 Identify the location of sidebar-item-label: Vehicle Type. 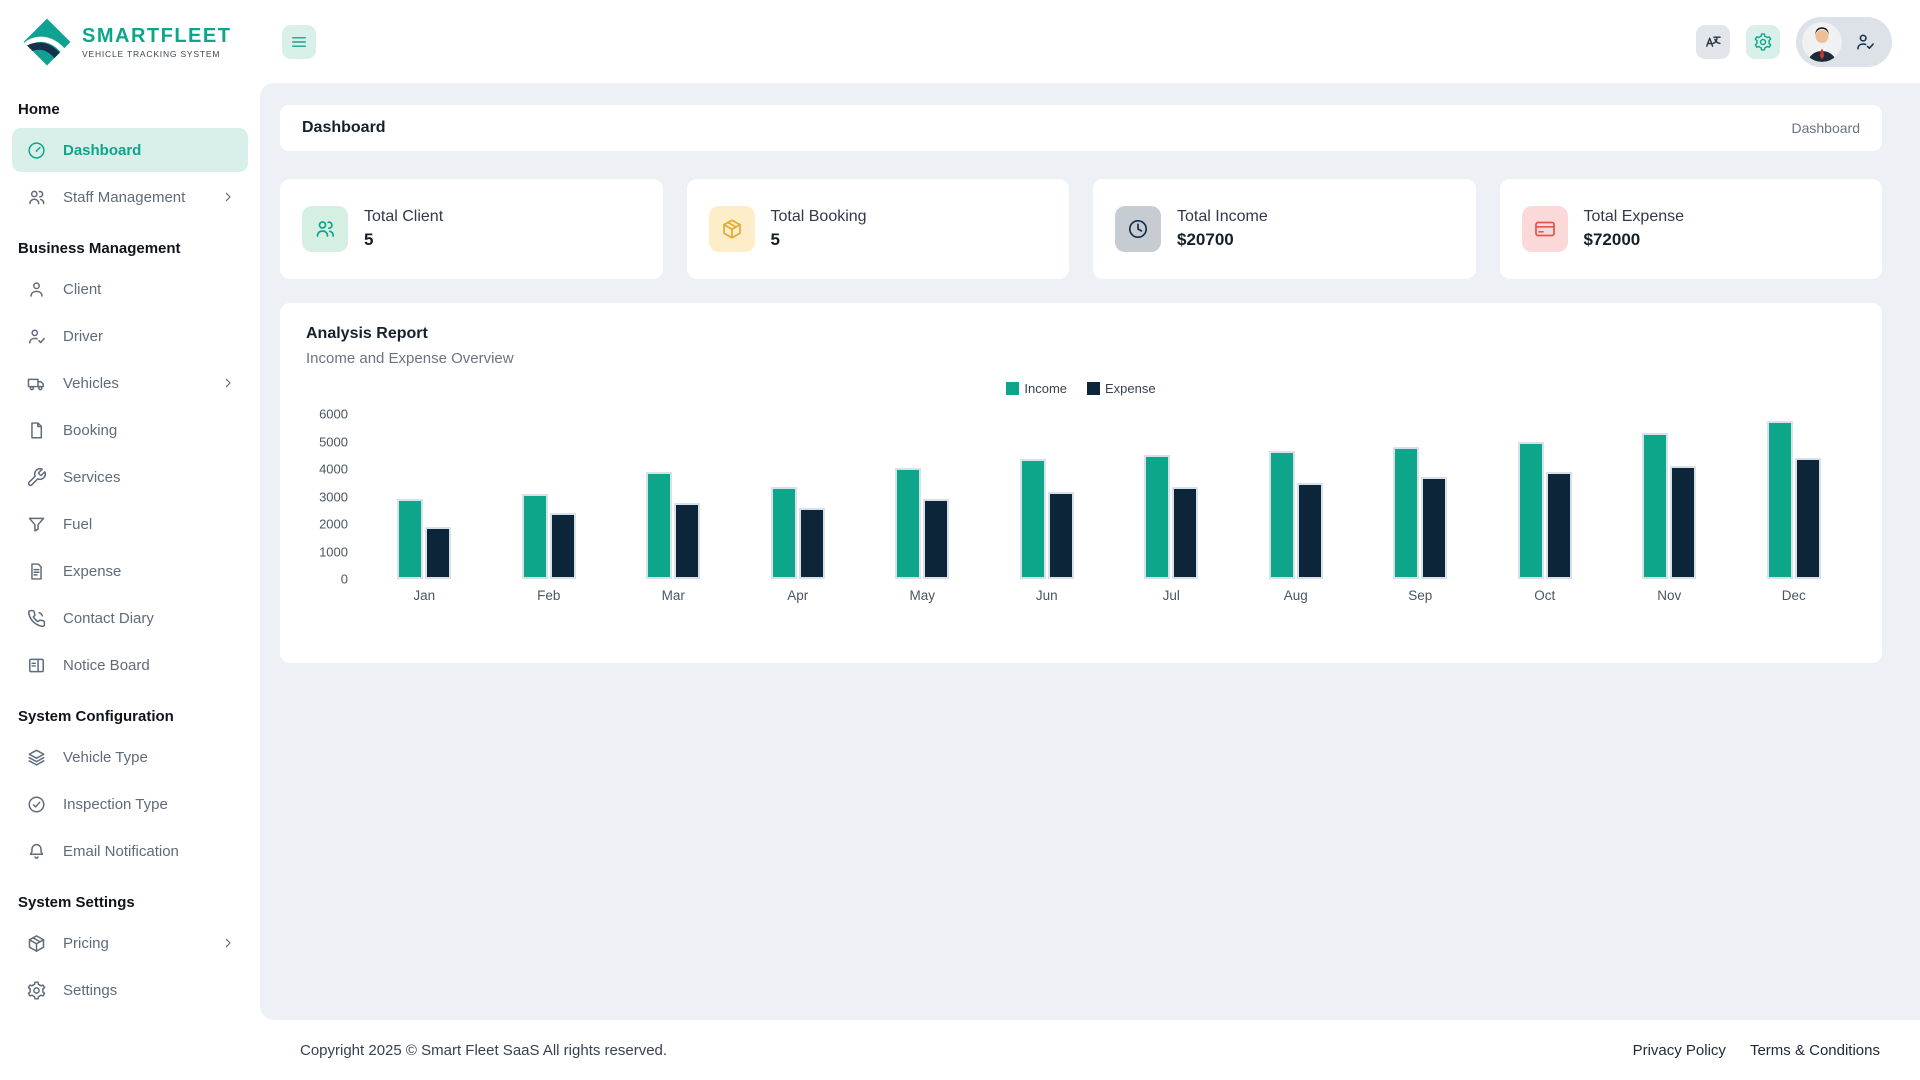
(105, 757).